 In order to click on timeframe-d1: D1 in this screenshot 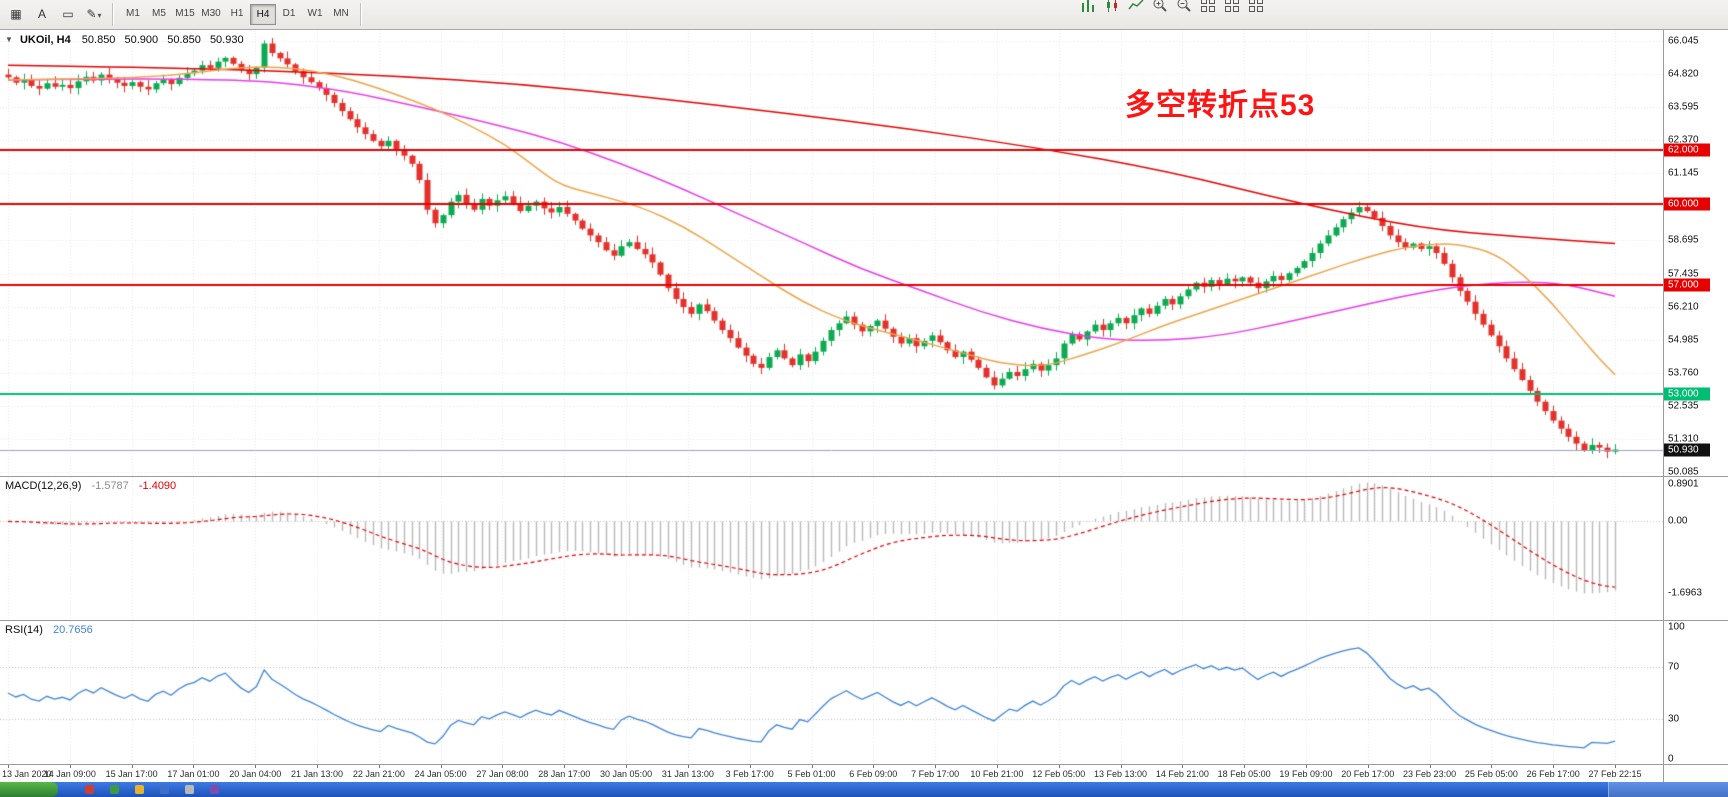, I will do `click(289, 13)`.